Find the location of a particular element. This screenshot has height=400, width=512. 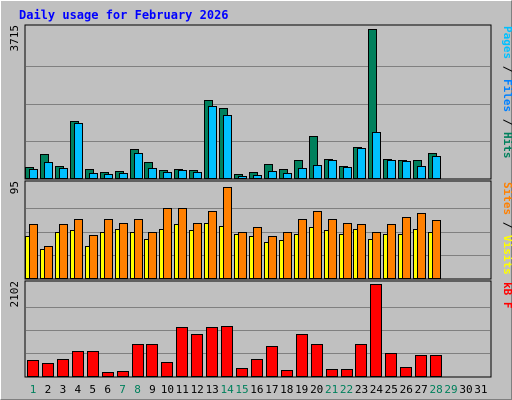

day-label-20: 20 is located at coordinates (316, 389).